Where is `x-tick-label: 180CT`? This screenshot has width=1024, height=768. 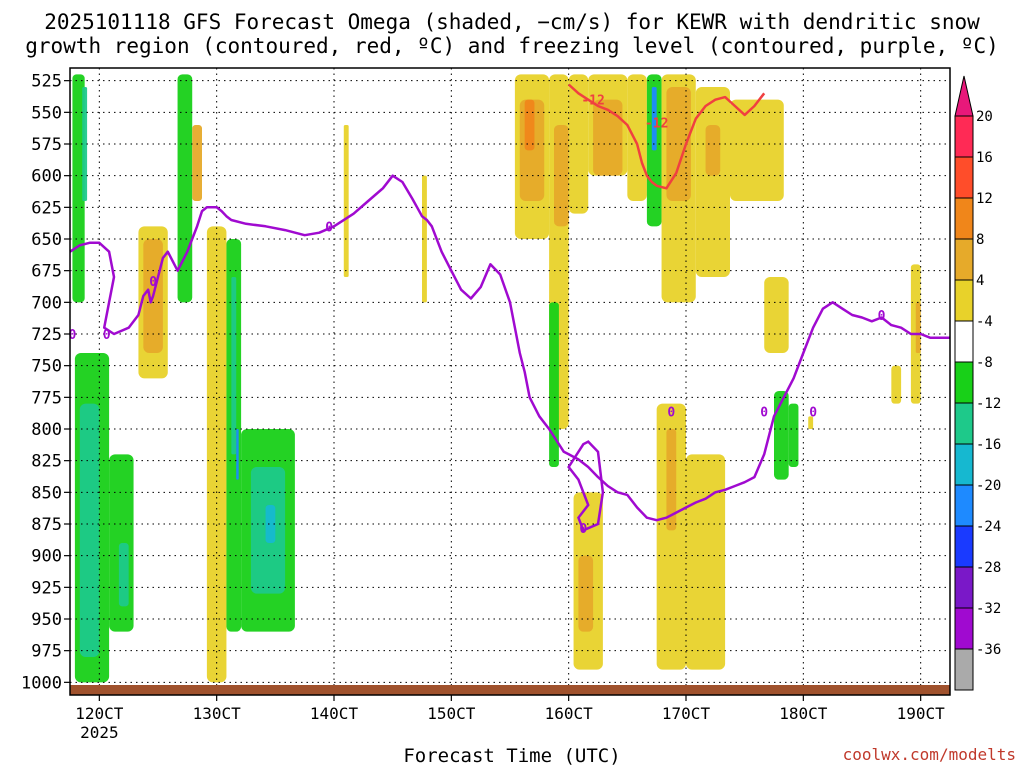 x-tick-label: 180CT is located at coordinates (803, 713).